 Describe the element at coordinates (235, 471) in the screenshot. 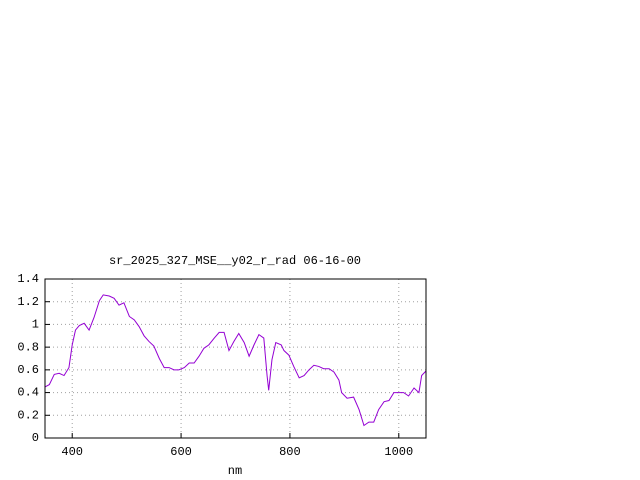

I see `x-axis-label: nm` at that location.